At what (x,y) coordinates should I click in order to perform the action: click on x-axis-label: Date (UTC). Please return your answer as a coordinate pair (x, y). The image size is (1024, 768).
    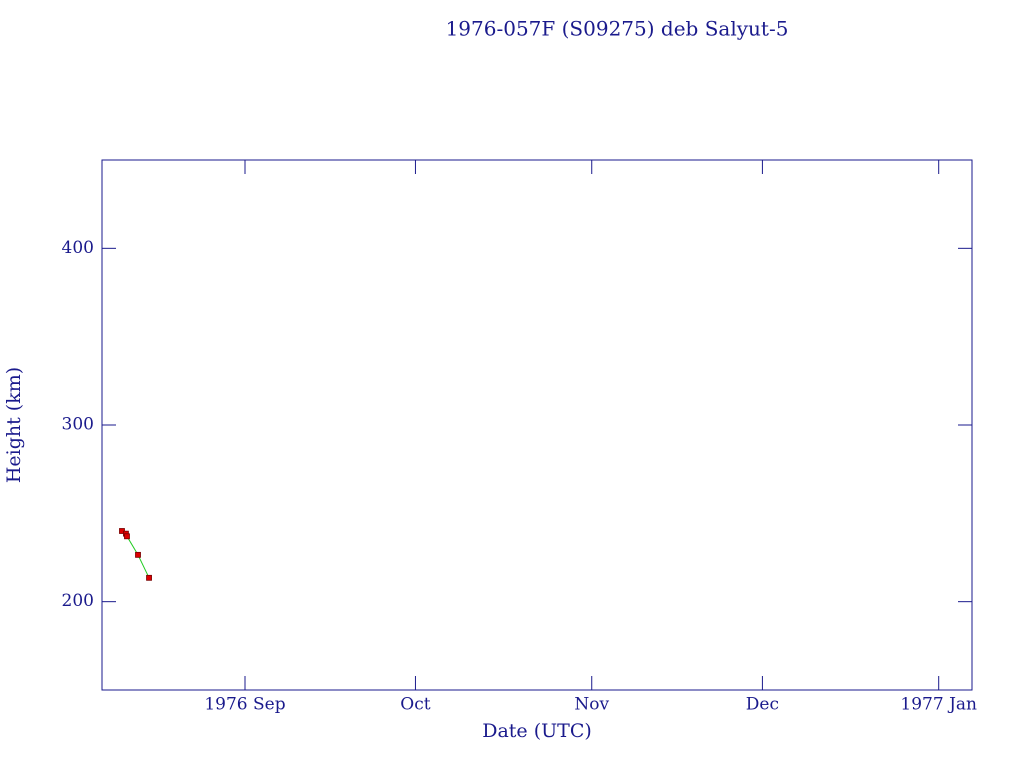
    Looking at the image, I should click on (537, 731).